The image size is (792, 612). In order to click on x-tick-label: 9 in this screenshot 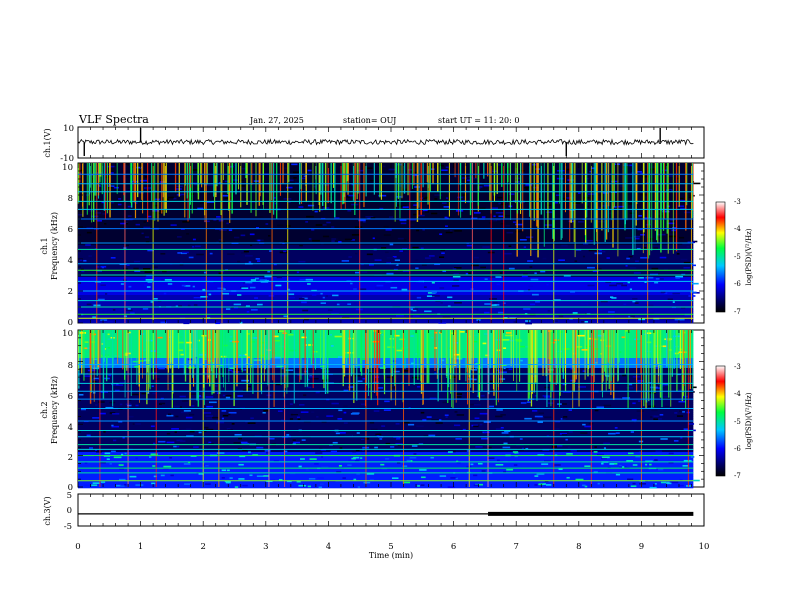, I will do `click(641, 547)`.